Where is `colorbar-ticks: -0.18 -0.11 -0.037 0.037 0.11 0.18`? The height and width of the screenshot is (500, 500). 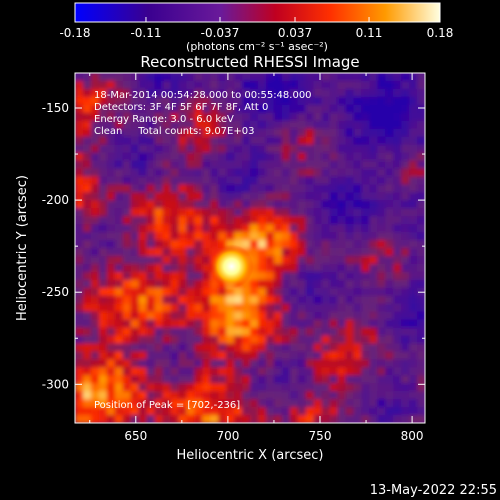 colorbar-ticks: -0.18 -0.11 -0.037 0.037 0.11 0.18 is located at coordinates (256, 28).